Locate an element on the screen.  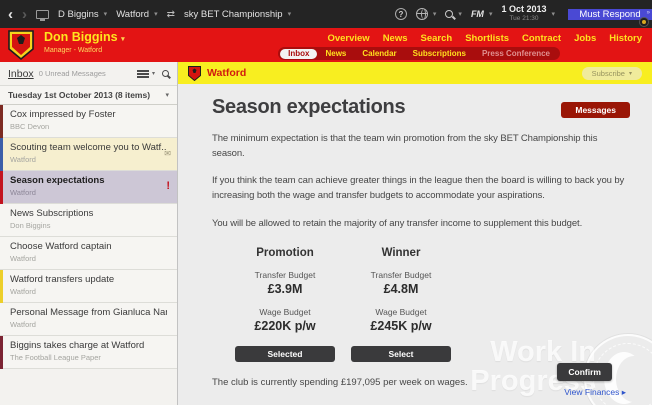
select-button: Select is located at coordinates (401, 353).